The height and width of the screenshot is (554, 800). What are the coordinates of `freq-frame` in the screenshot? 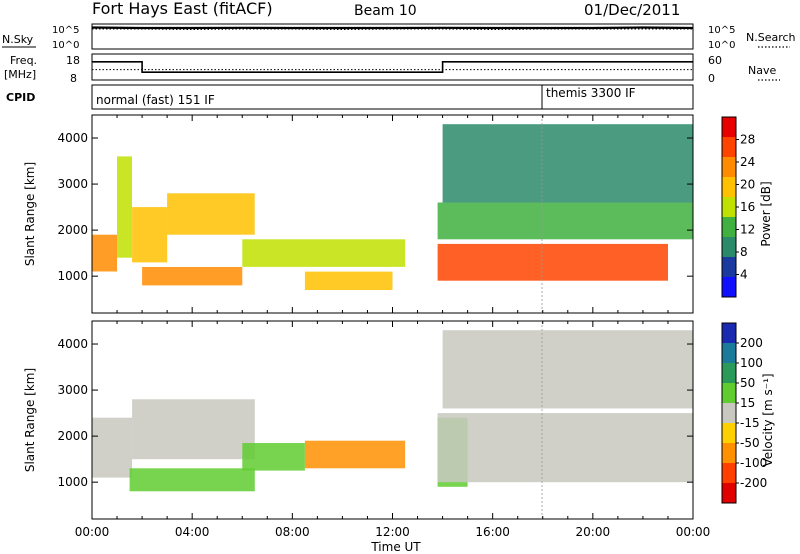 It's located at (392, 67).